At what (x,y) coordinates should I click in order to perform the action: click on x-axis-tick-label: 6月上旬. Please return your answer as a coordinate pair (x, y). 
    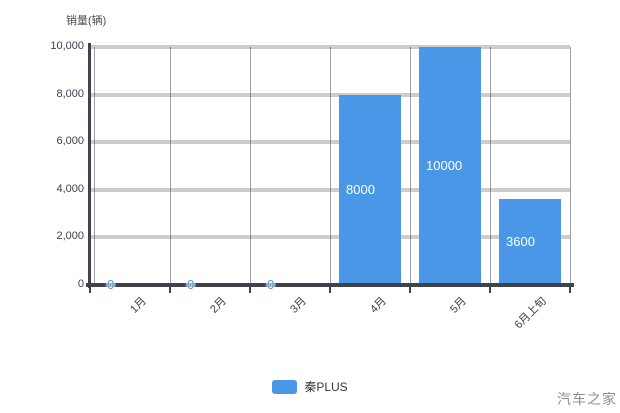
    Looking at the image, I should click on (530, 313).